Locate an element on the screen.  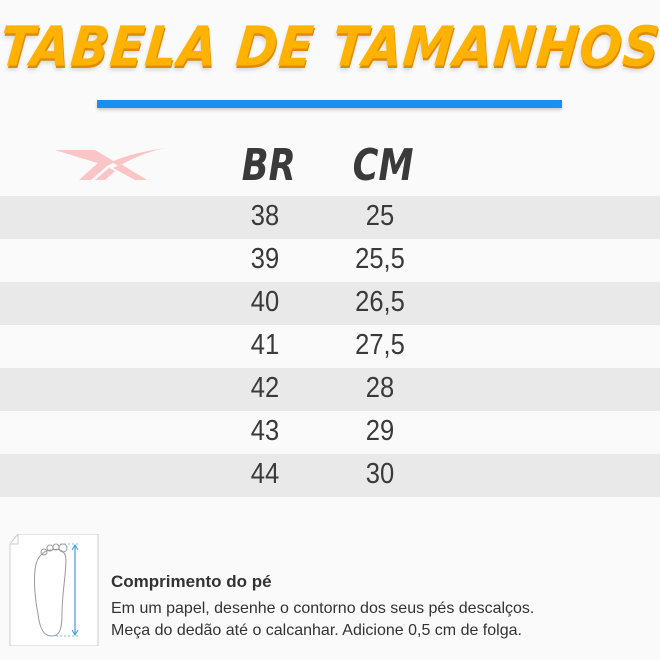
br-size: 43 is located at coordinates (265, 431).